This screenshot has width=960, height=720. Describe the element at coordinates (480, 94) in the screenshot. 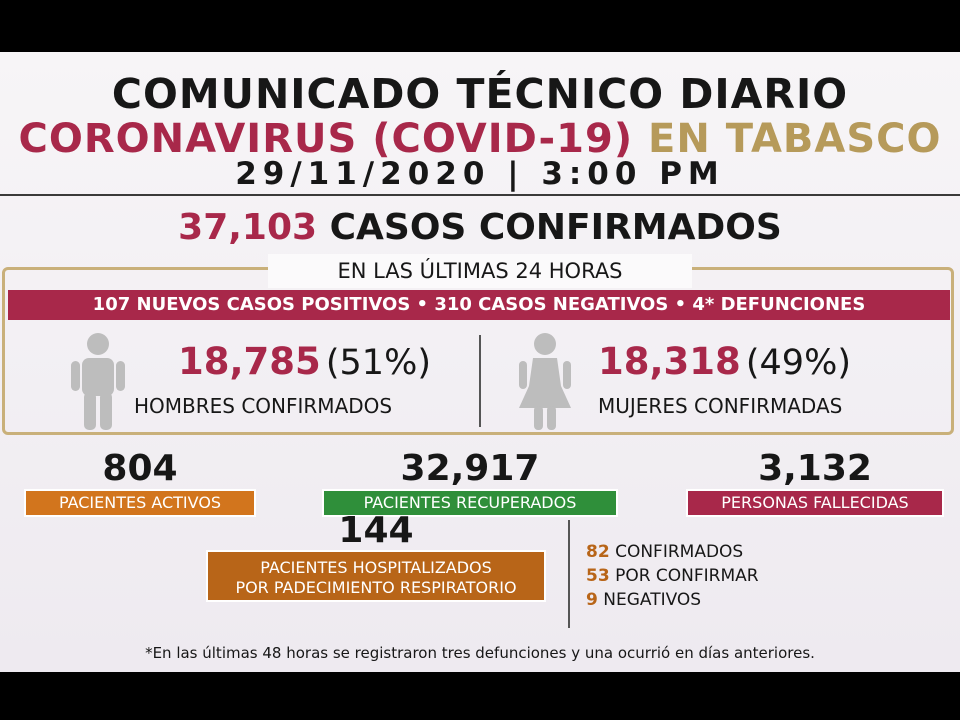

I see `title-line-1: COMUNICADO TÉCNICO DIARIO` at that location.